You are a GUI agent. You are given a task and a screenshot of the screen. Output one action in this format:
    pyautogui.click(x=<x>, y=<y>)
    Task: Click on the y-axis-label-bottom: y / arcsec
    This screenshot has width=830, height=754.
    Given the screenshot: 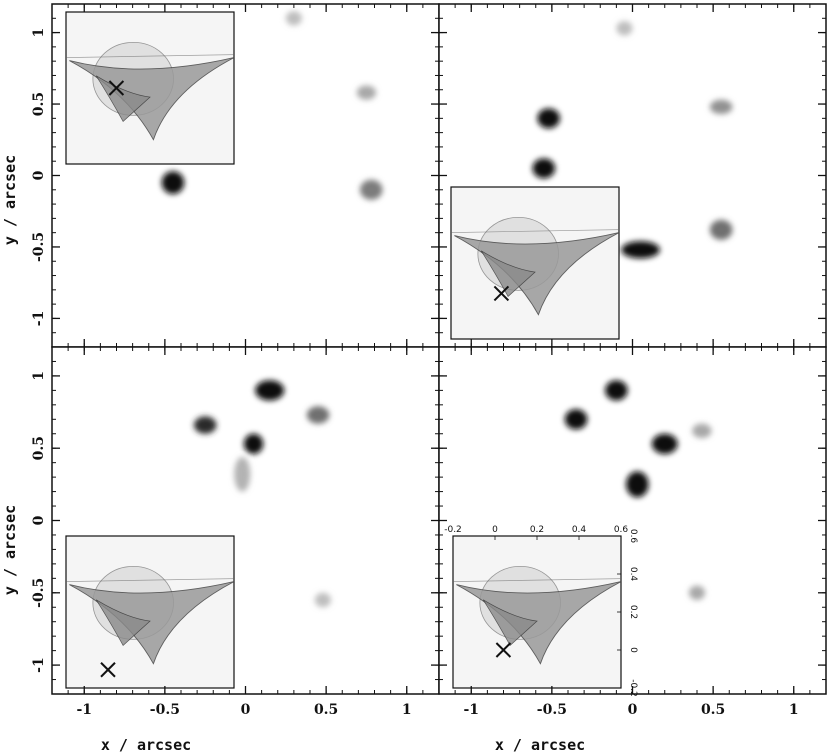 What is the action you would take?
    pyautogui.click(x=10, y=550)
    